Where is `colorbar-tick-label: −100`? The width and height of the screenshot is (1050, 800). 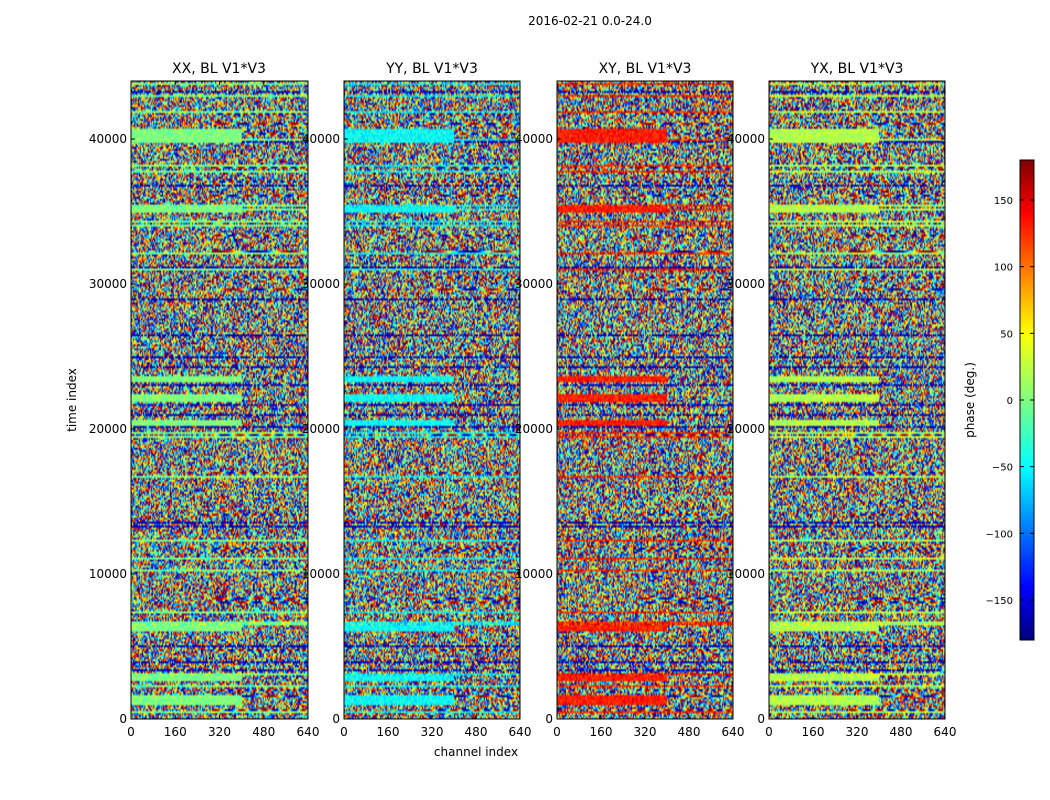
colorbar-tick-label: −100 is located at coordinates (999, 534).